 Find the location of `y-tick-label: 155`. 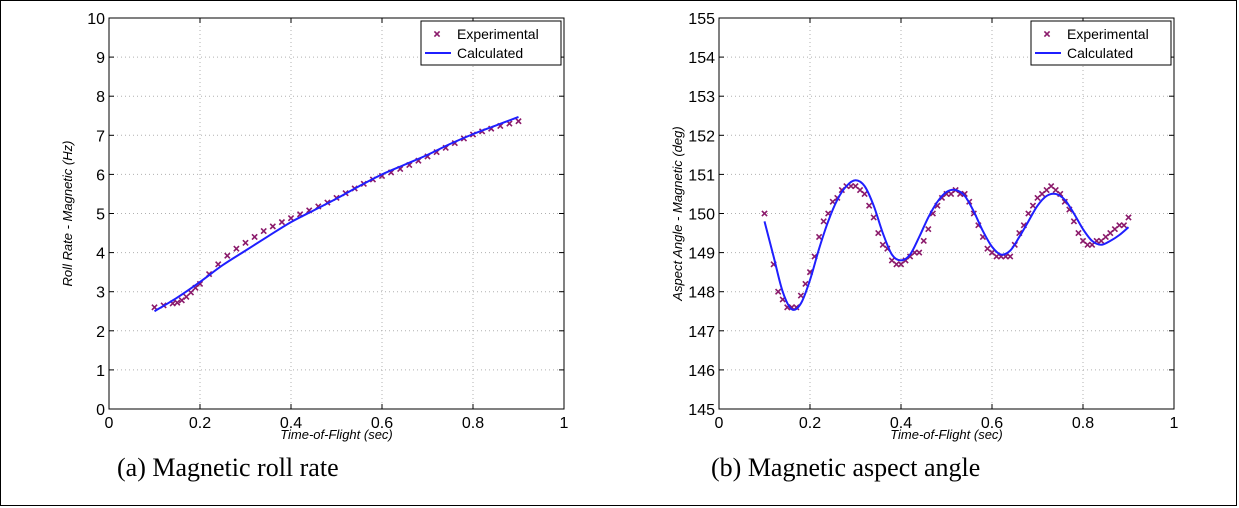

y-tick-label: 155 is located at coordinates (701, 19).